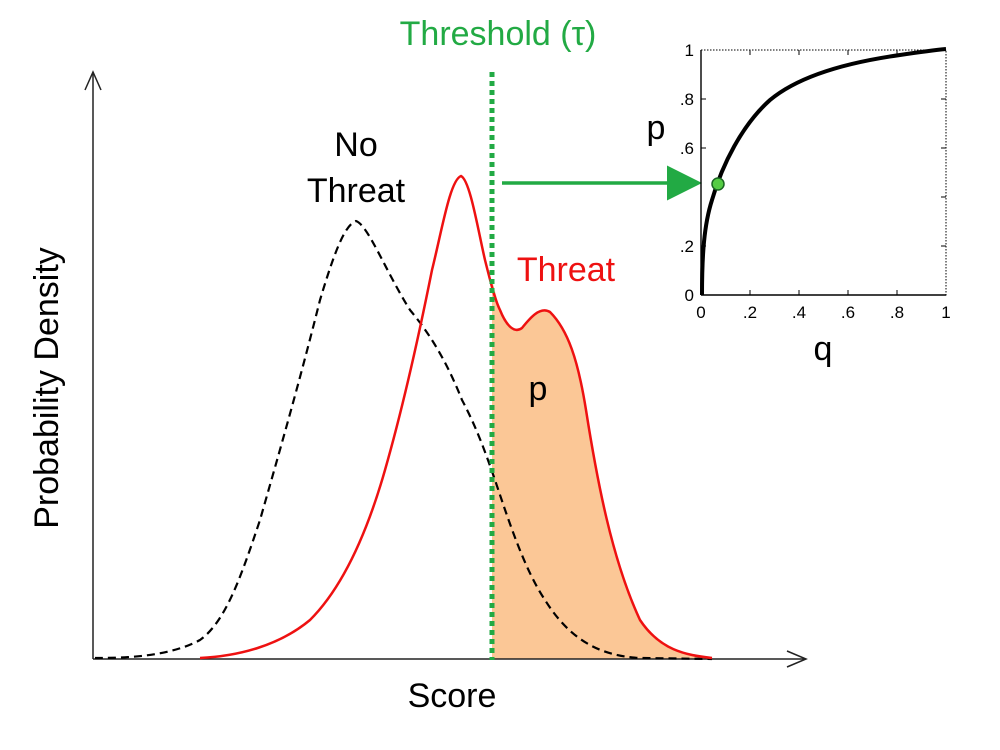  I want to click on inset-y-tick-0: 0, so click(689, 295).